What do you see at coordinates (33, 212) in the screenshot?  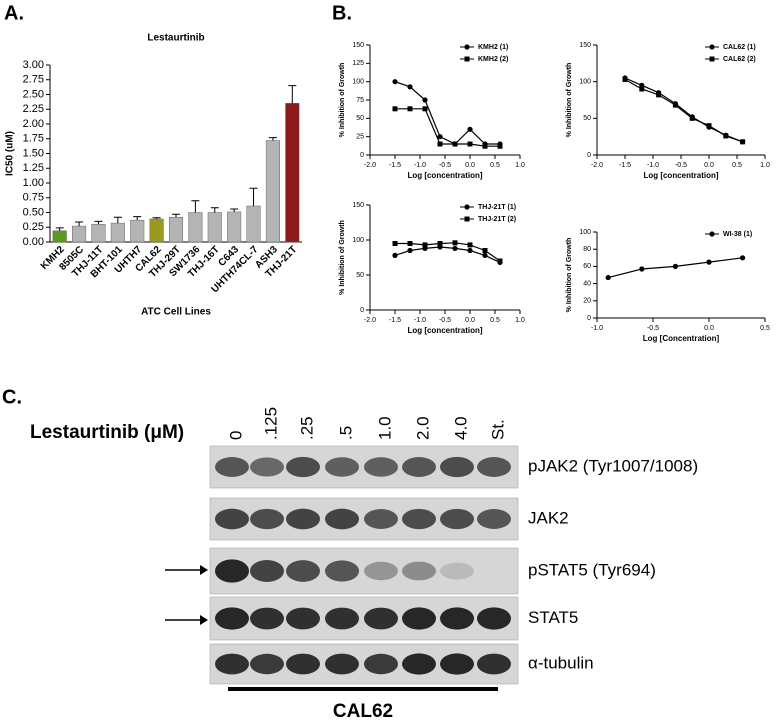 I see `y-tick-label: 0.50` at bounding box center [33, 212].